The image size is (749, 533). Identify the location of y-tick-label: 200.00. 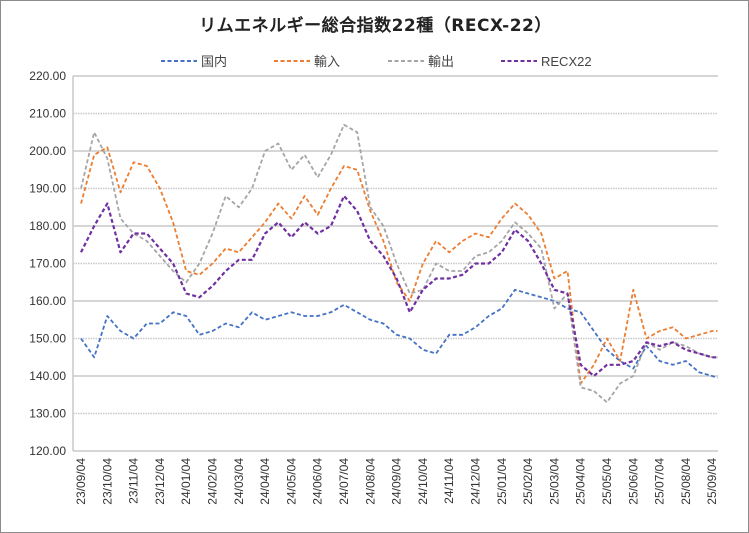
(47, 151).